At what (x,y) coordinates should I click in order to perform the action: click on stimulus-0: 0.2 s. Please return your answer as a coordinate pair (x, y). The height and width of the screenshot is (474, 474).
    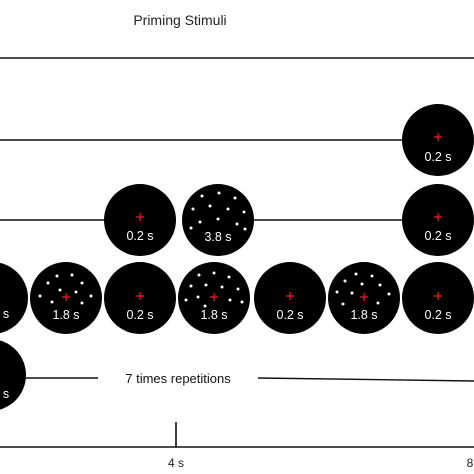
    Looking at the image, I should click on (438, 140).